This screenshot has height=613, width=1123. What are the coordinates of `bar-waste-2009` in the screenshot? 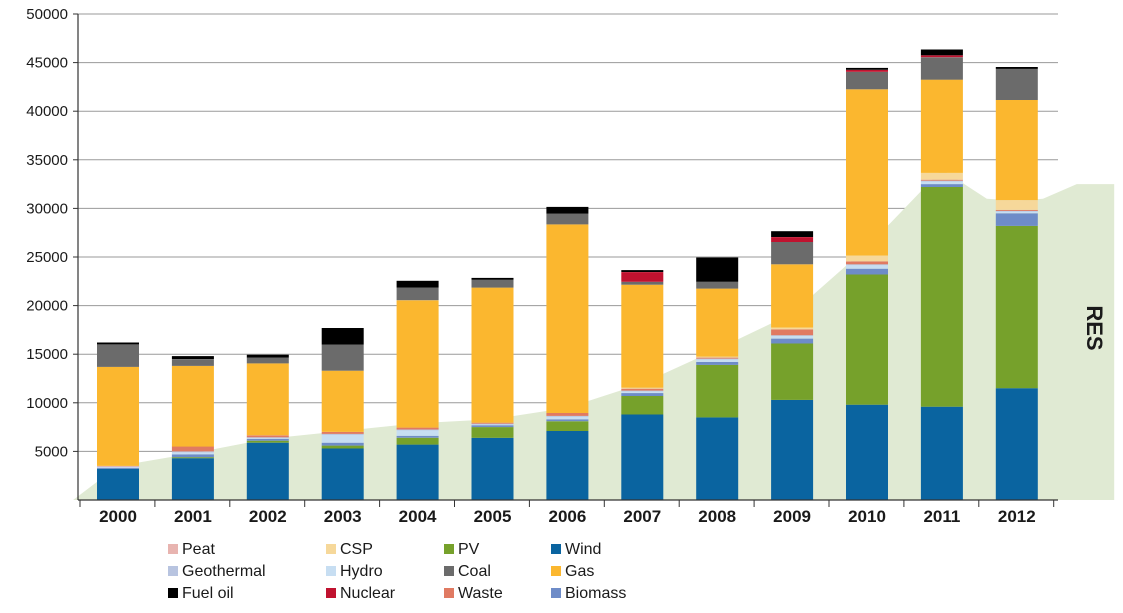 It's located at (792, 332).